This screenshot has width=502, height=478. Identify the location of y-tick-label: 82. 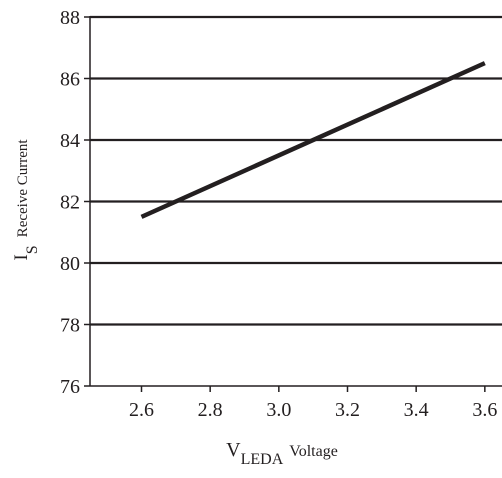
(70, 203).